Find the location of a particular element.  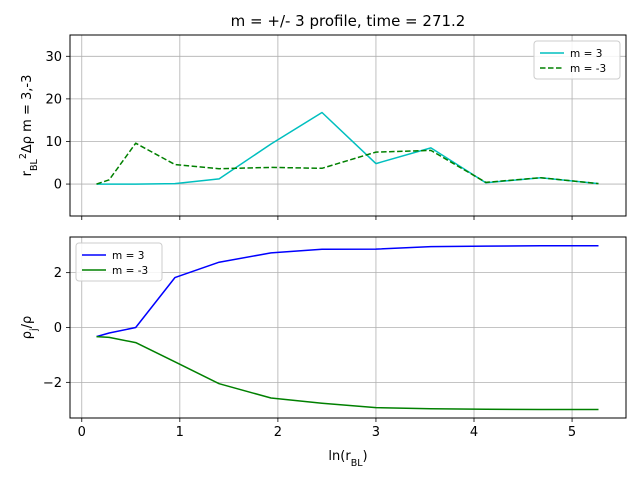

x-tick-label: 3 is located at coordinates (376, 432).